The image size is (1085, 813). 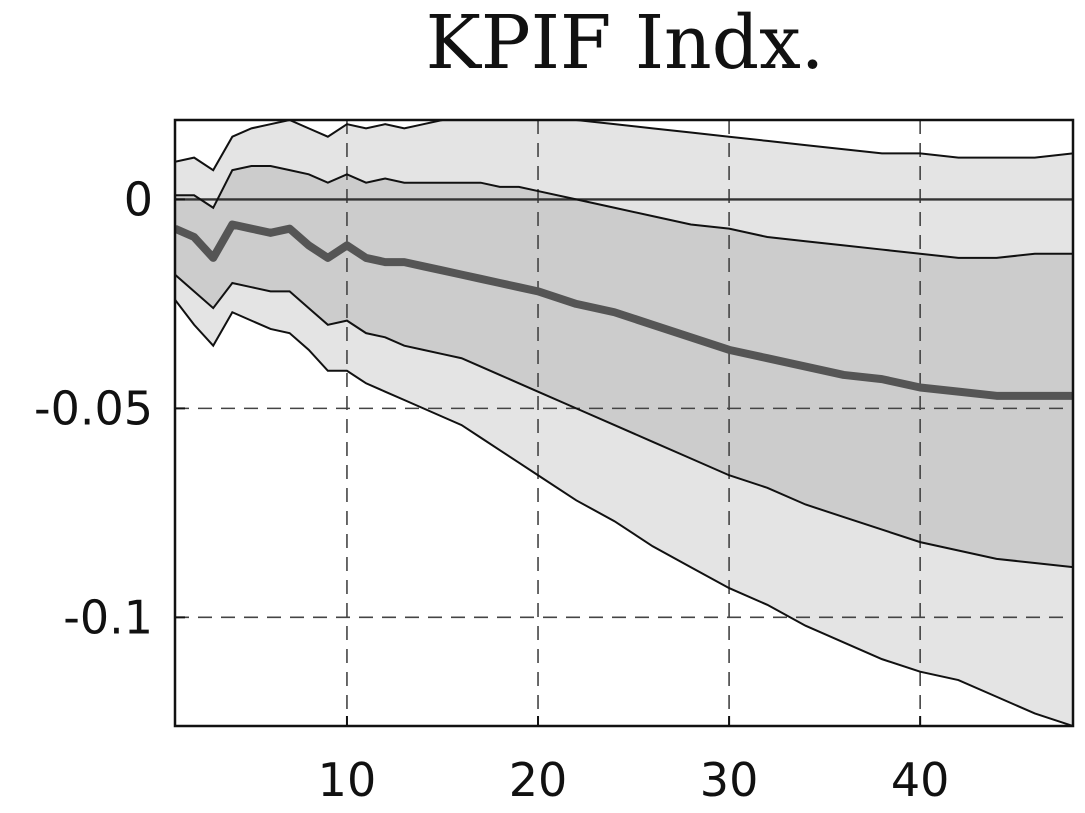 What do you see at coordinates (624, 146) in the screenshot?
I see `band-1-upper-edge` at bounding box center [624, 146].